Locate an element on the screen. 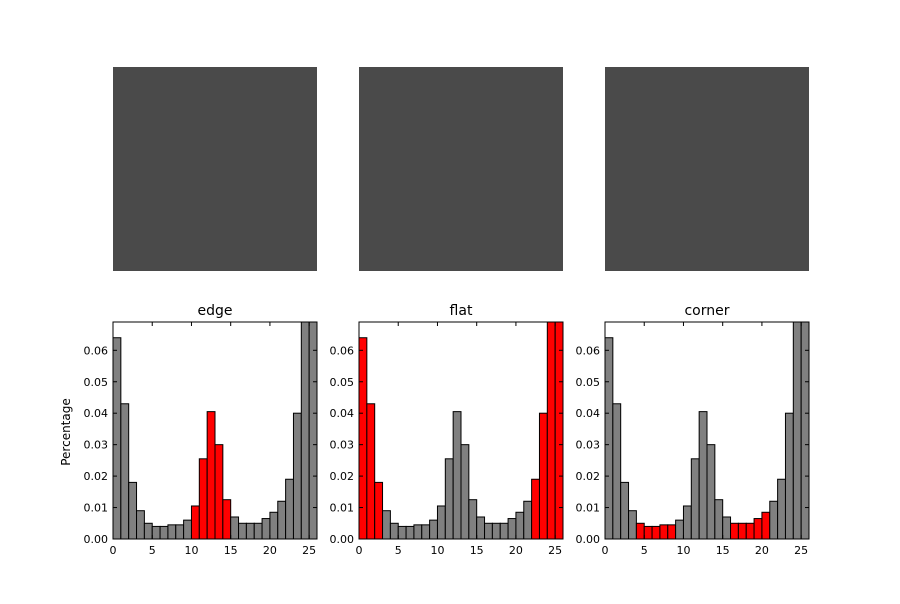 The image size is (900, 604). y-tick-label-edge-0.04: 0.04 is located at coordinates (96, 413).